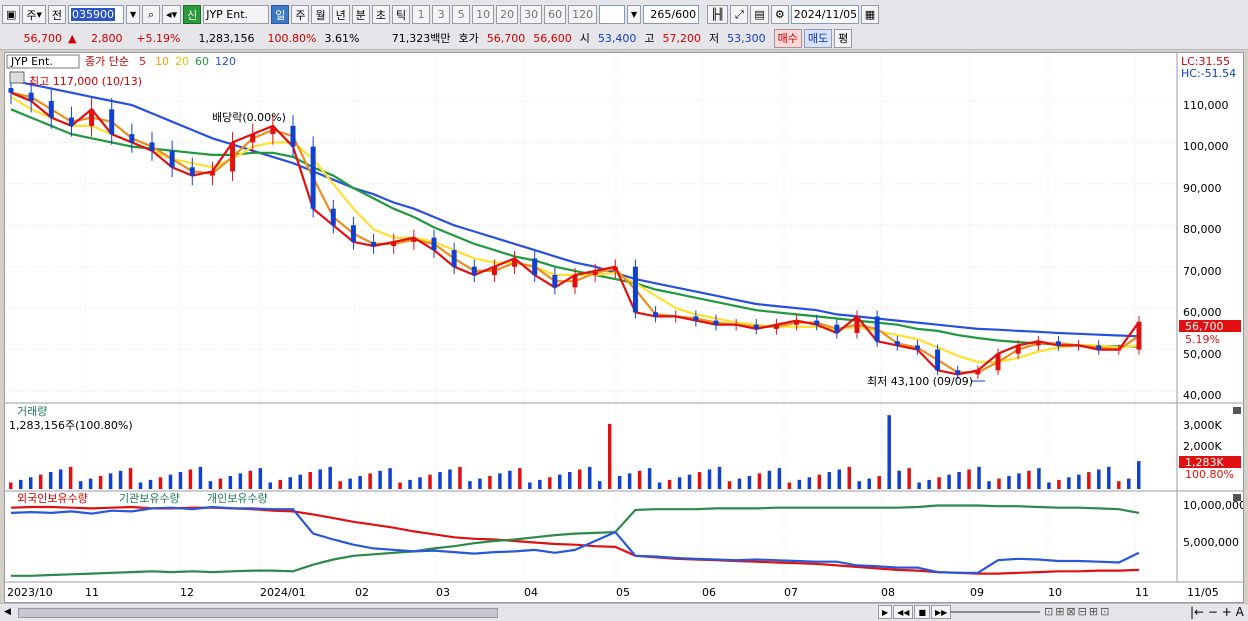  What do you see at coordinates (92, 592) in the screenshot?
I see `x-tick-11: 11` at bounding box center [92, 592].